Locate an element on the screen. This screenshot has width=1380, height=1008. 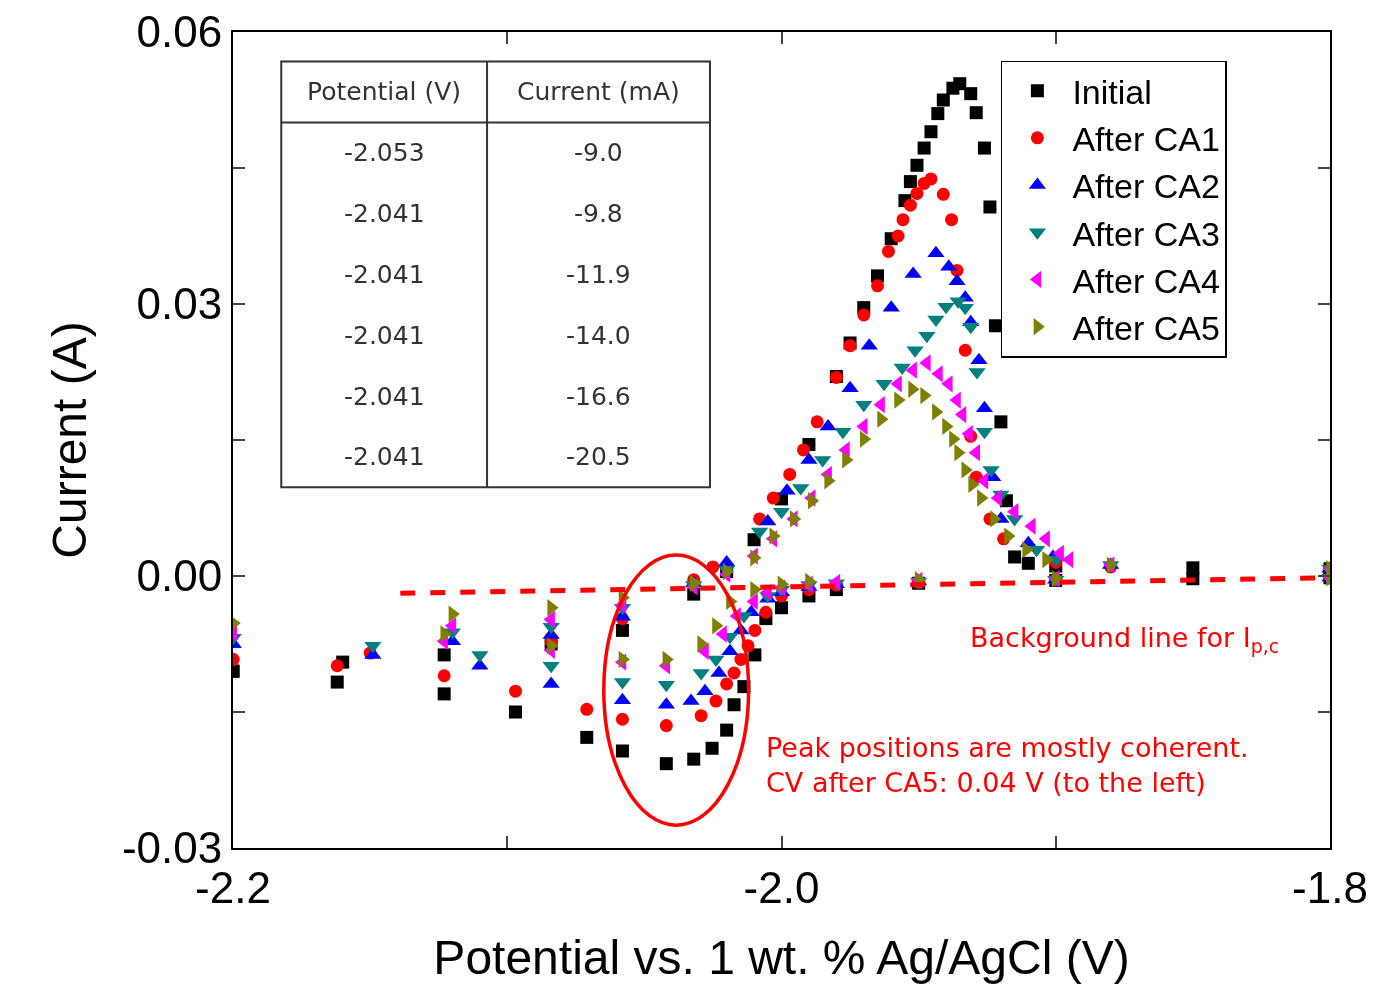
annotation: Peak positions are mostly coherent. CV after CA5: 0.04 V (to the left) is located at coordinates (1007, 765).